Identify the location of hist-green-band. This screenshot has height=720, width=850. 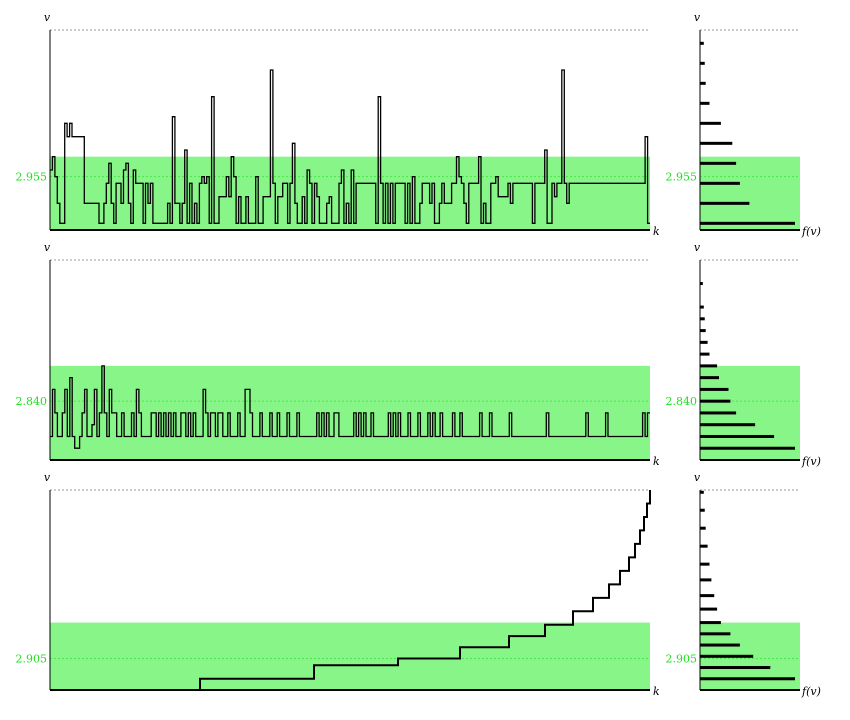
(750, 193).